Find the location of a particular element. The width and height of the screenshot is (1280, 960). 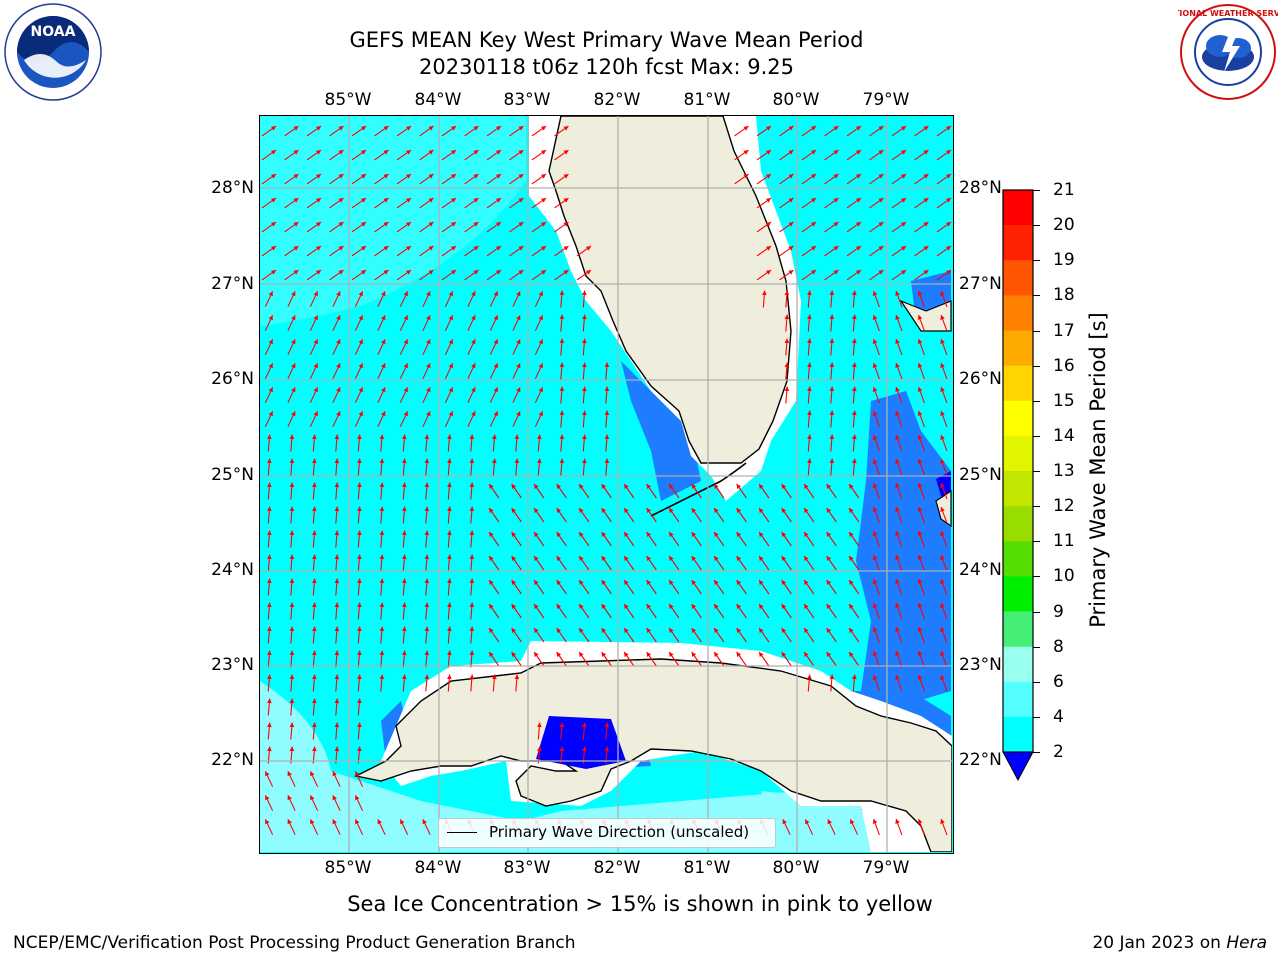

lat-label-right: 28°N is located at coordinates (980, 188).